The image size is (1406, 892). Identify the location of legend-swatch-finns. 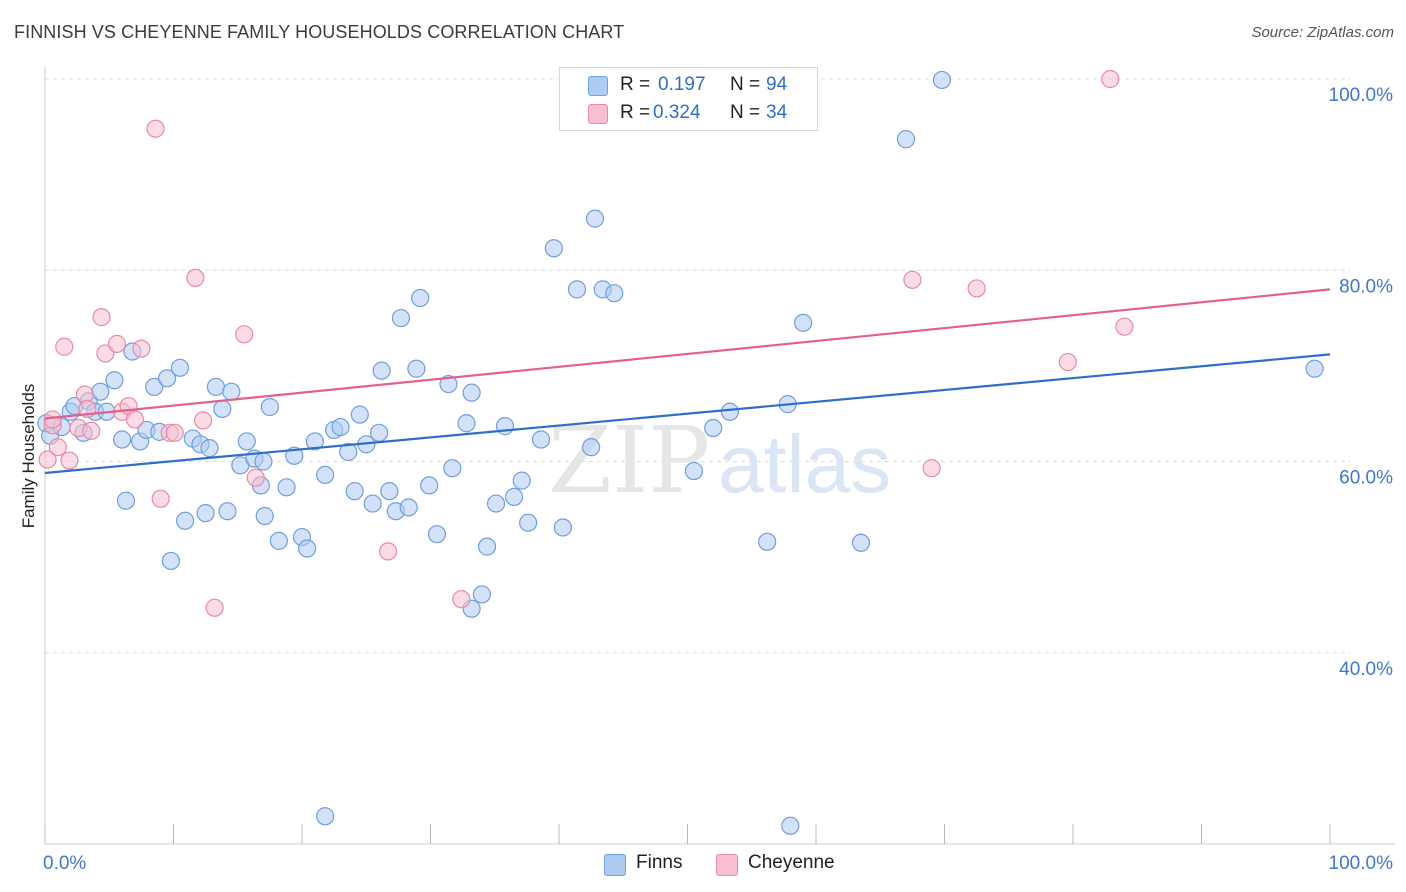
(598, 86).